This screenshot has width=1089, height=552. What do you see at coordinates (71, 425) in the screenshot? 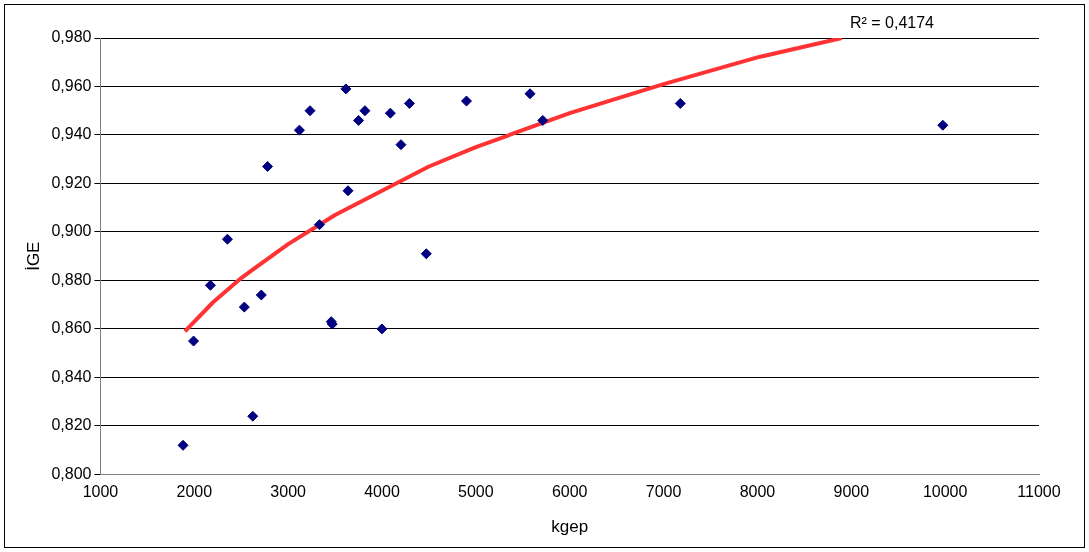
I see `y-tick-label: 0,820` at bounding box center [71, 425].